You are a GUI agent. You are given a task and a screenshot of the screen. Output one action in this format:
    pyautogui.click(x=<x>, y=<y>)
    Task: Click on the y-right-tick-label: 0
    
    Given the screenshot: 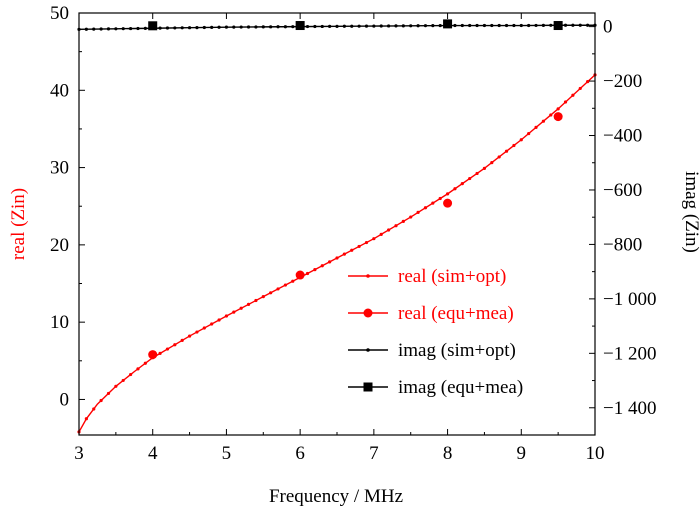 What is the action you would take?
    pyautogui.click(x=608, y=27)
    